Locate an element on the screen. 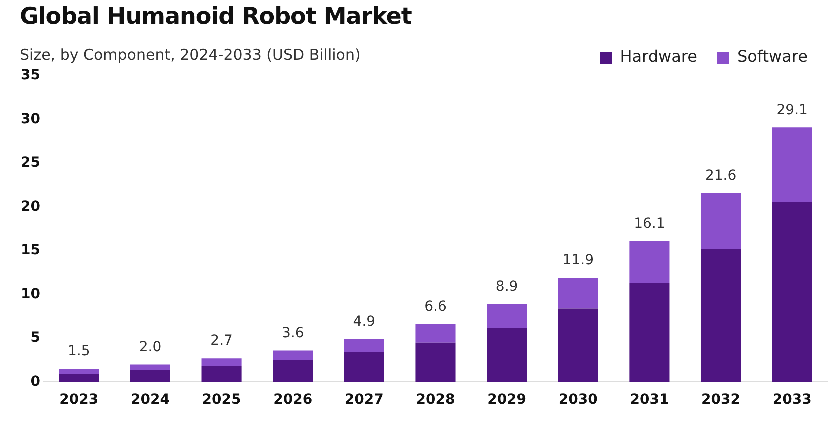 The image size is (834, 421). x-tick-label: 2031 is located at coordinates (650, 400).